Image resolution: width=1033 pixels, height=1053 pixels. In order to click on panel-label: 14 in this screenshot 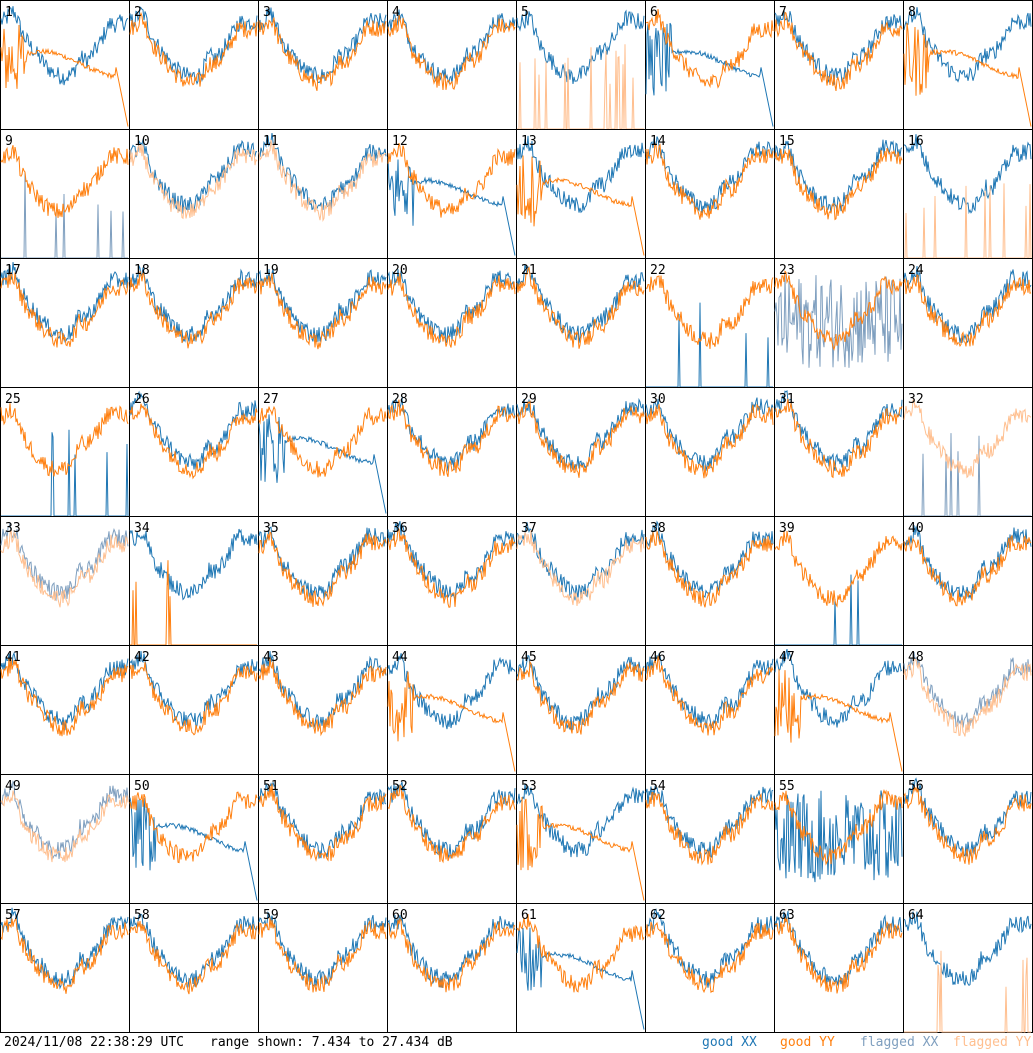, I will do `click(658, 141)`.